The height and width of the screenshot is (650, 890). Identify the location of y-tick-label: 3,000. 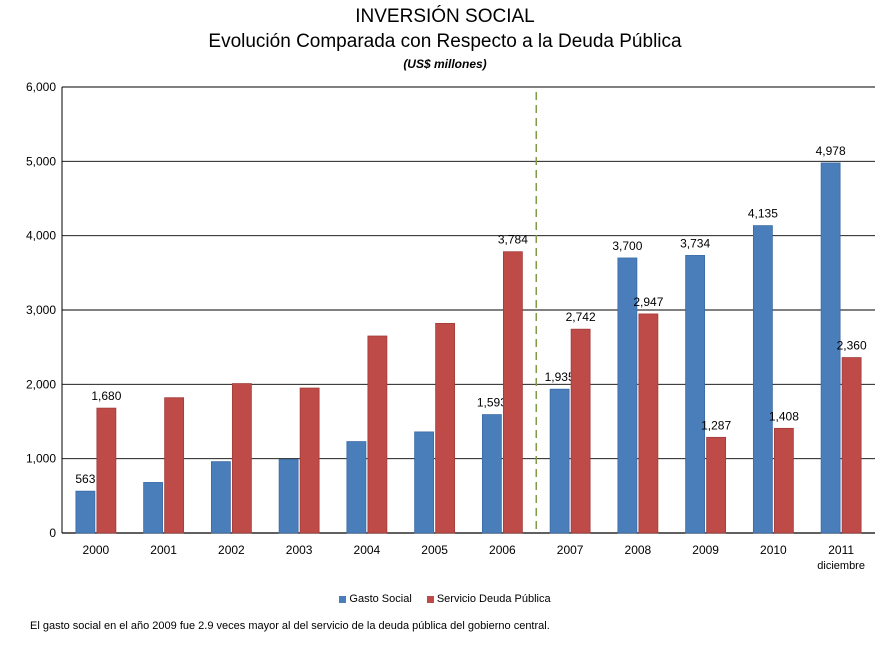
(41, 310).